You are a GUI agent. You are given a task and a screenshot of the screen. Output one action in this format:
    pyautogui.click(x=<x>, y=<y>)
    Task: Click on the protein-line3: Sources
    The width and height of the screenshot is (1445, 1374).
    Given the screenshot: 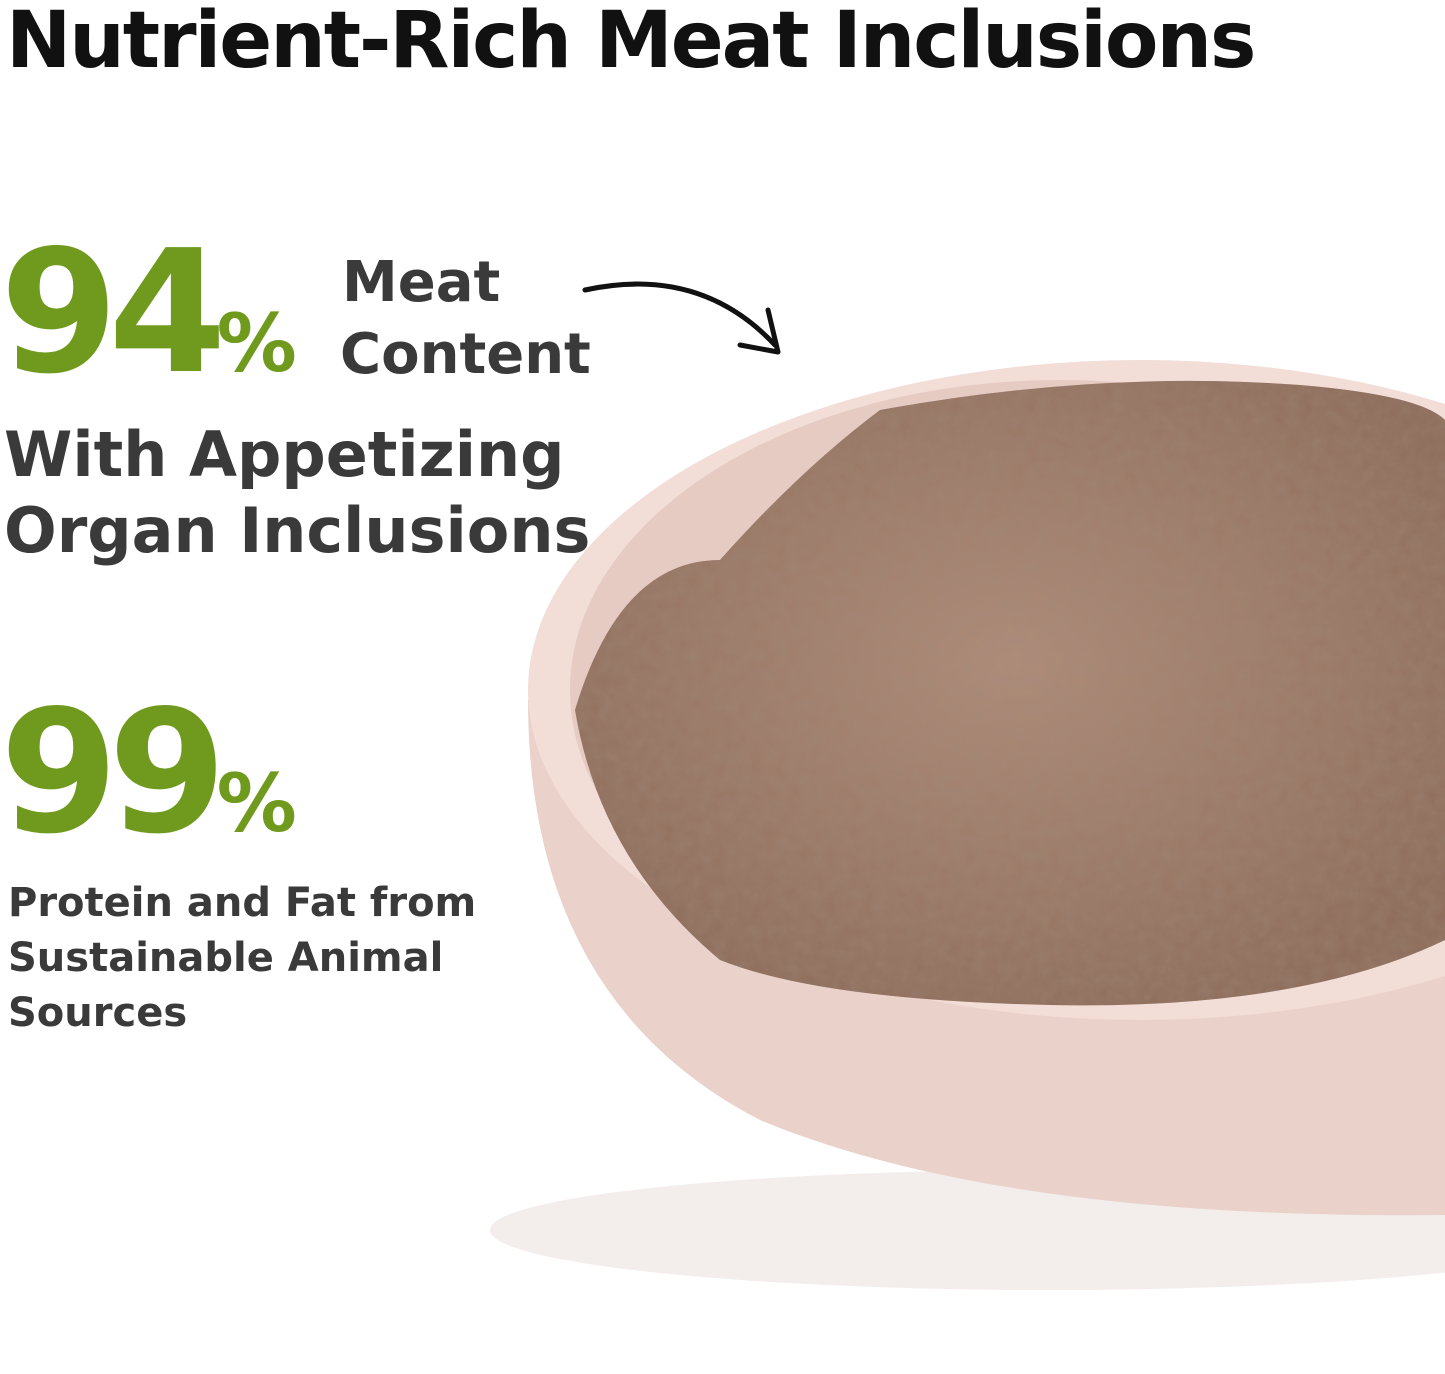 What is the action you would take?
    pyautogui.click(x=98, y=1013)
    